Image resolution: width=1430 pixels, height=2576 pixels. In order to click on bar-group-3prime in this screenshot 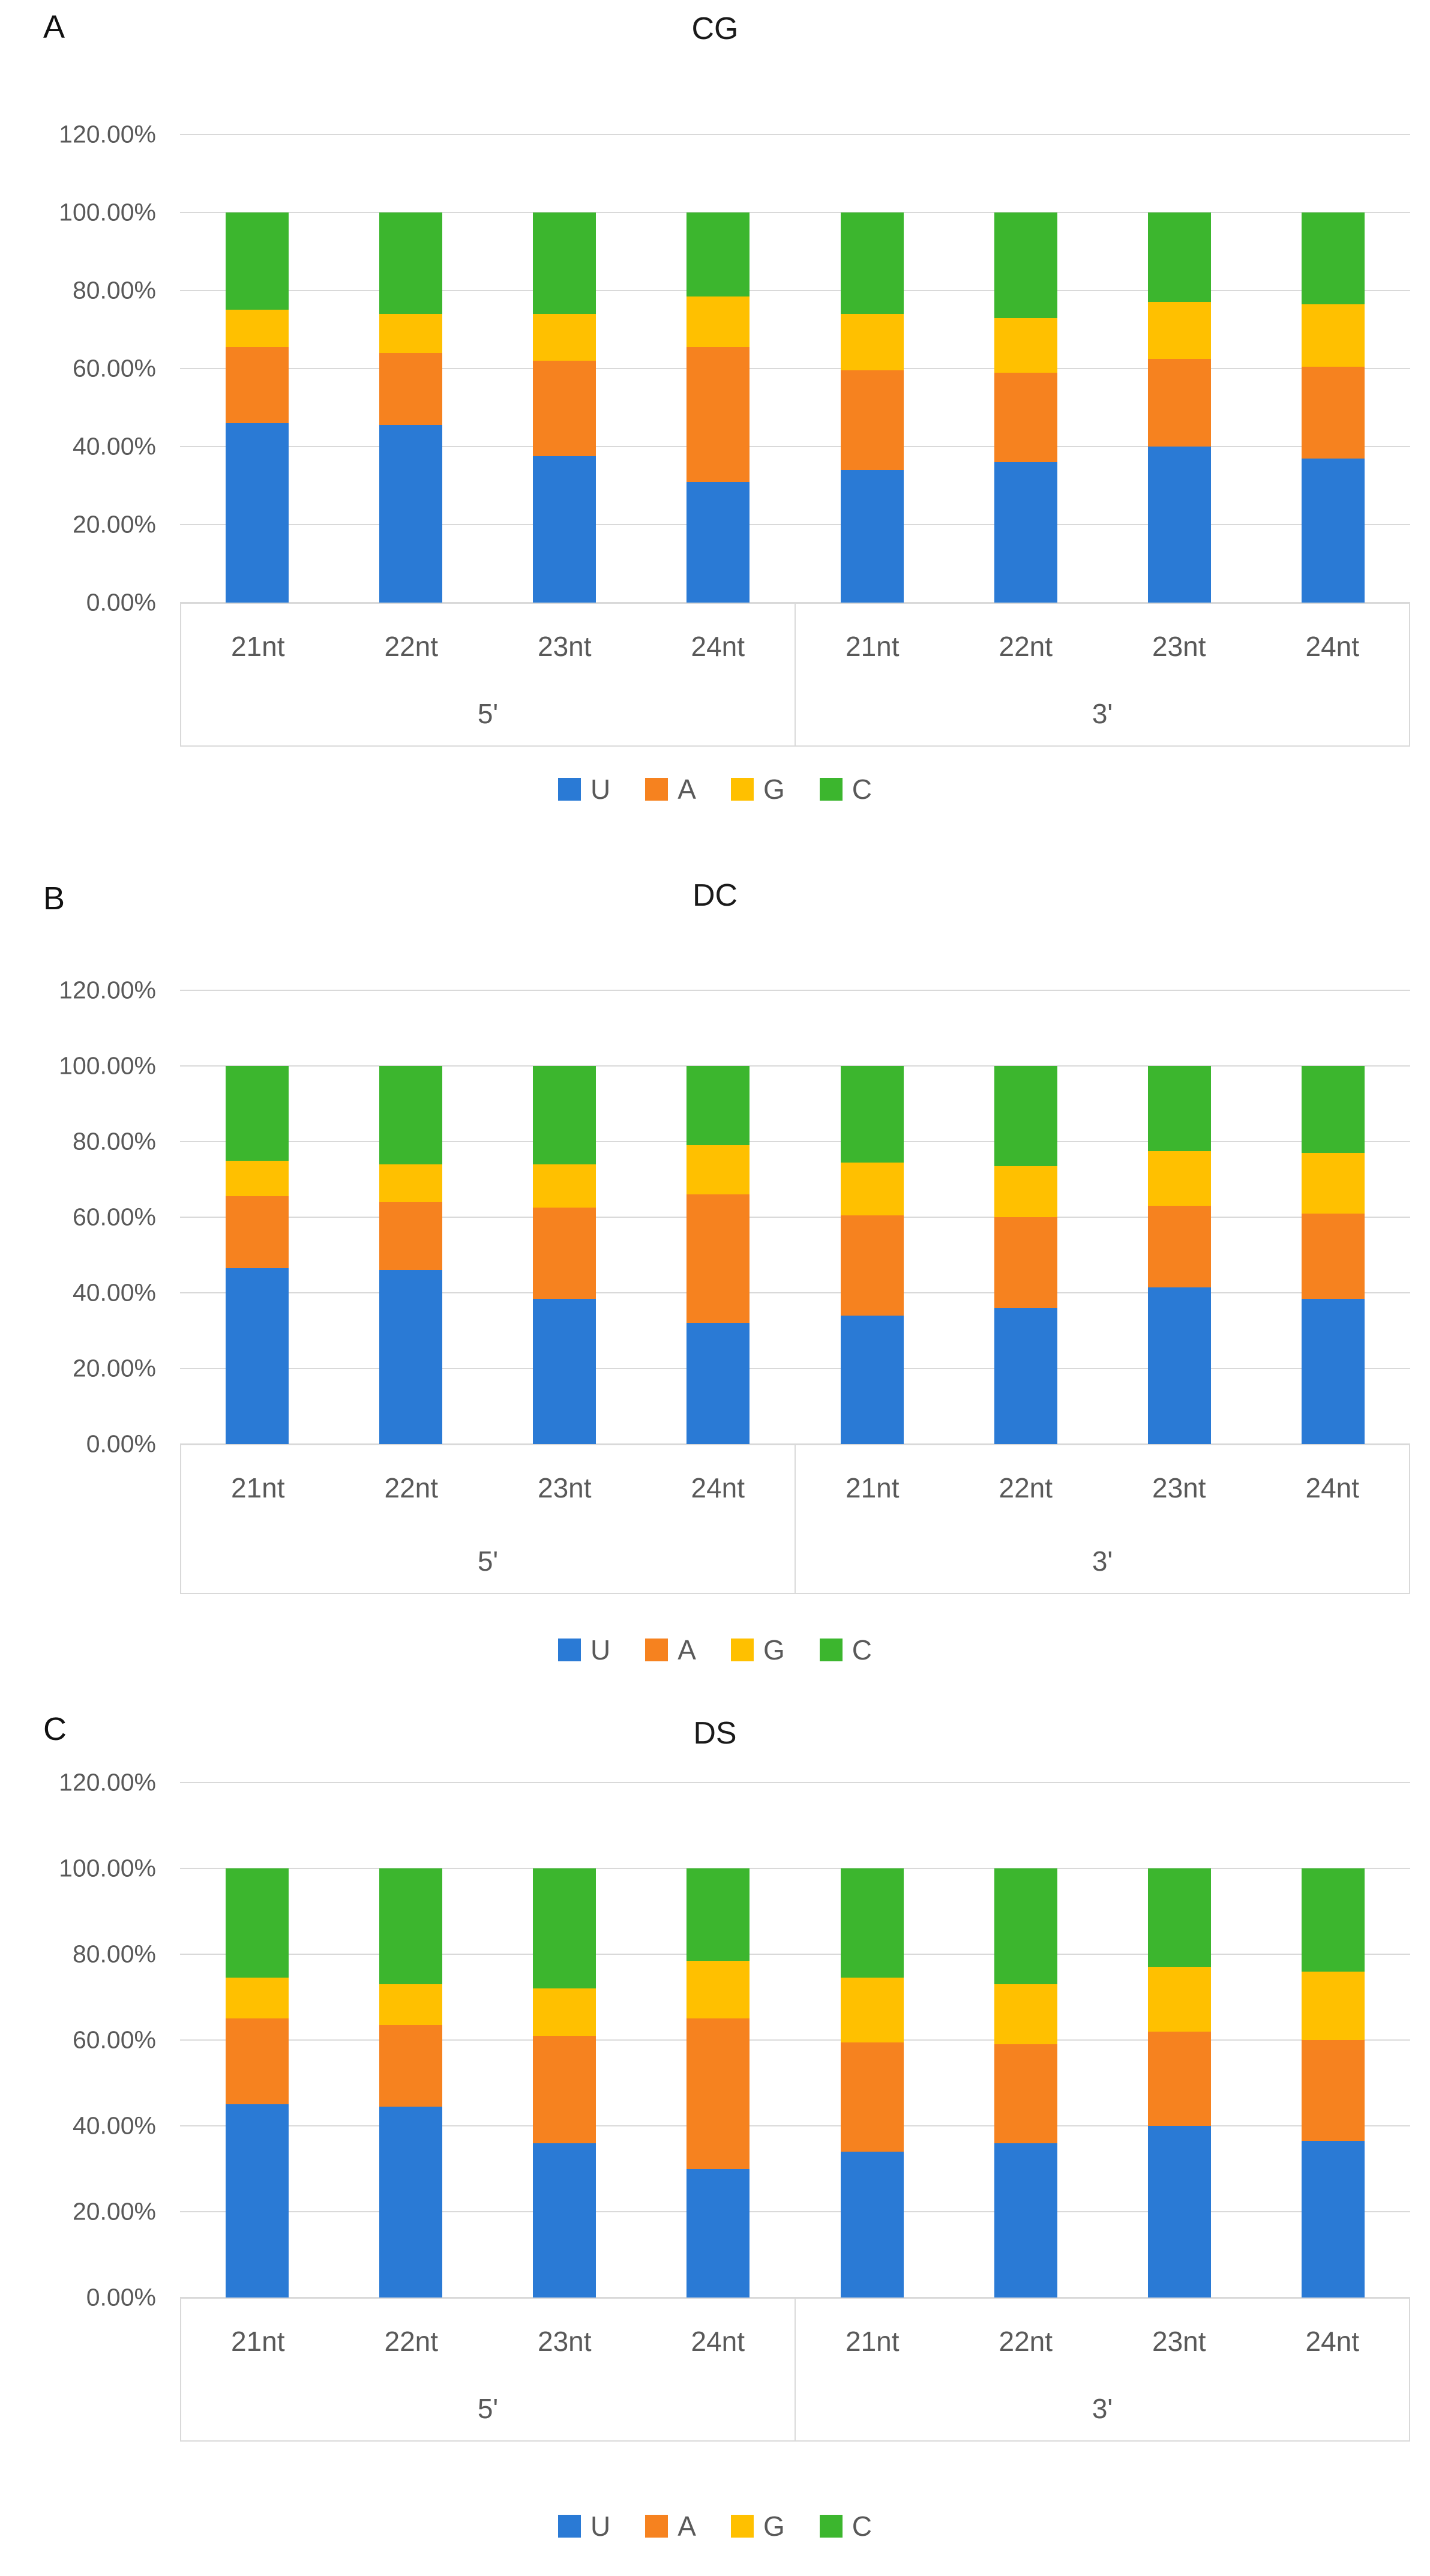, I will do `click(1102, 368)`.